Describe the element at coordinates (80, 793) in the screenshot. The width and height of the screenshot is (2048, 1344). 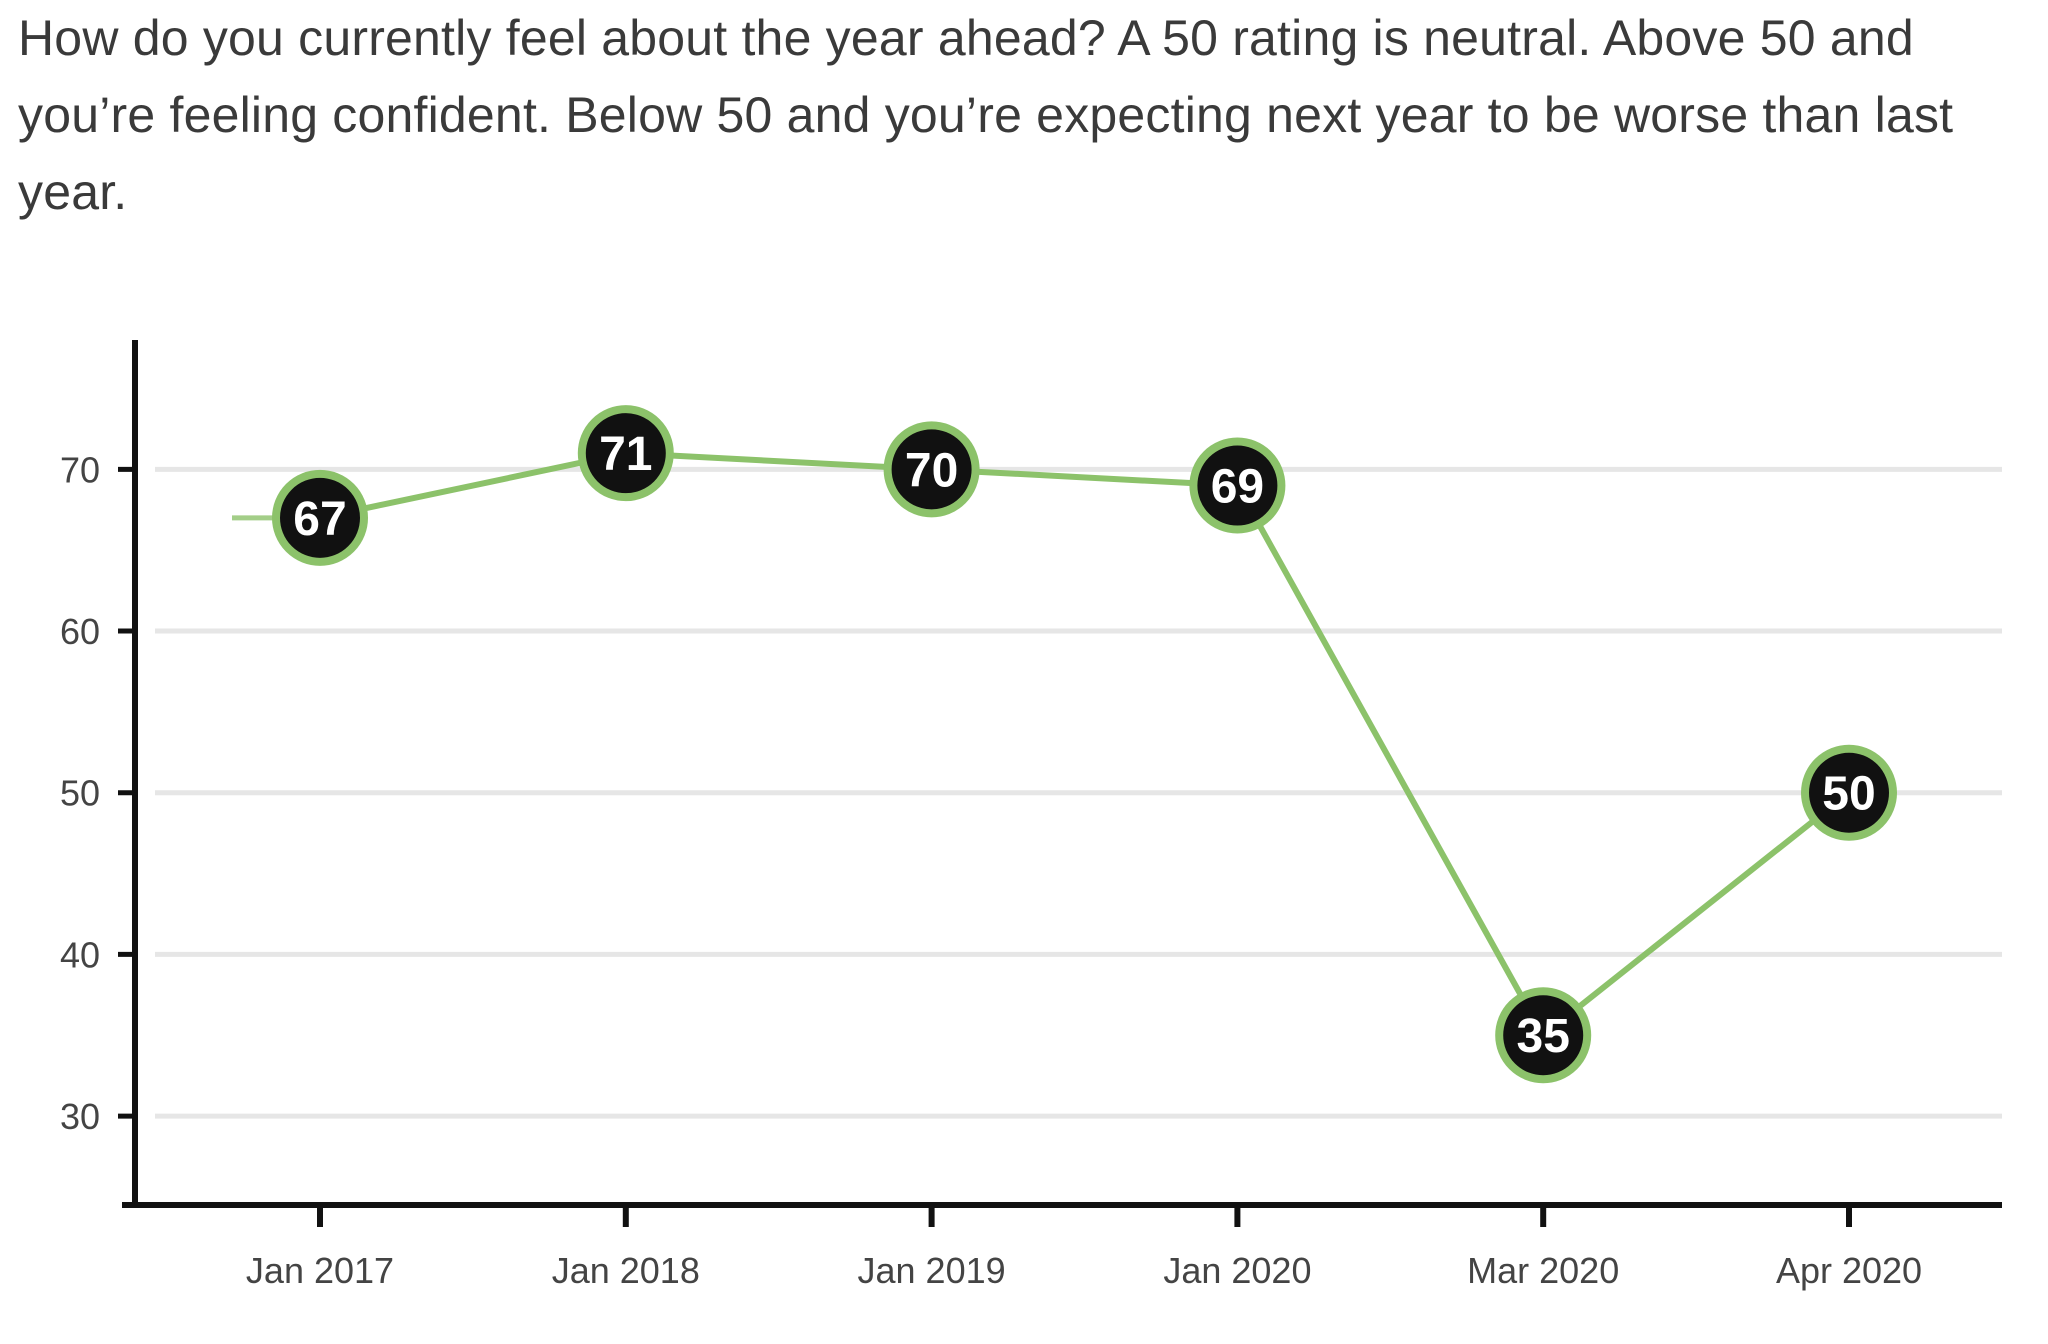
I see `y-tick-label-50: 50` at that location.